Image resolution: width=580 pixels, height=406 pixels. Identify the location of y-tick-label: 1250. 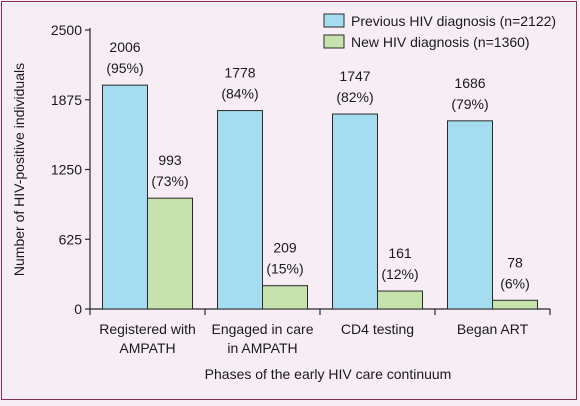
(66, 170).